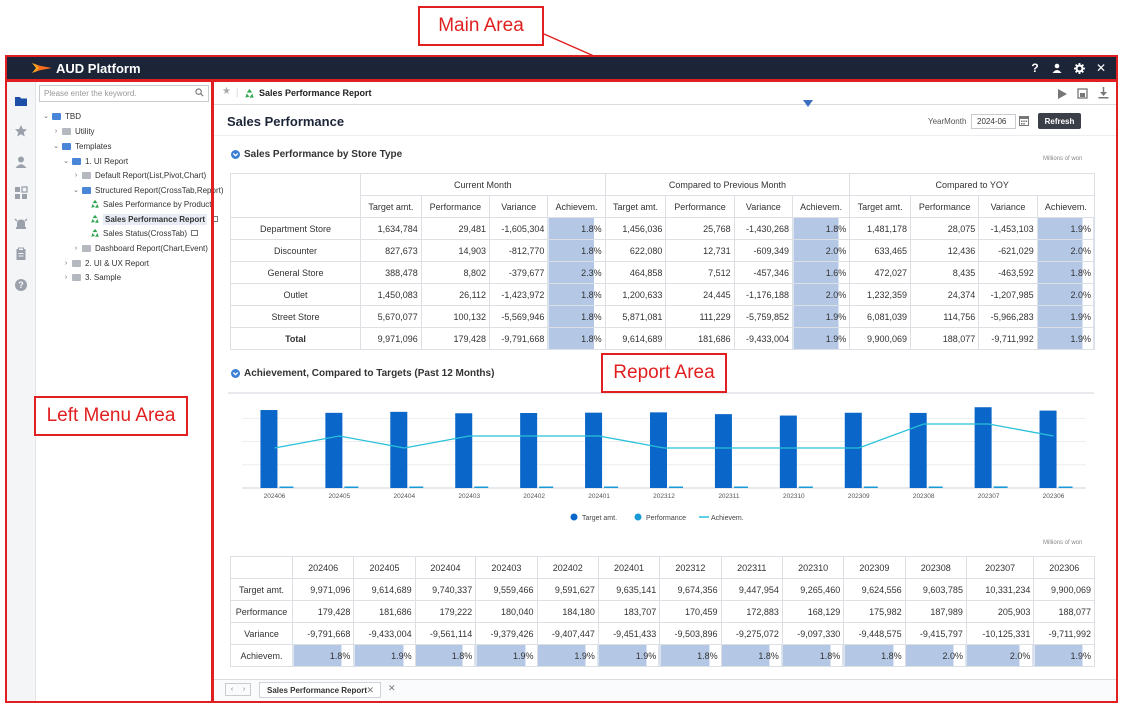  What do you see at coordinates (73, 131) in the screenshot?
I see `tree-node: › Utility` at bounding box center [73, 131].